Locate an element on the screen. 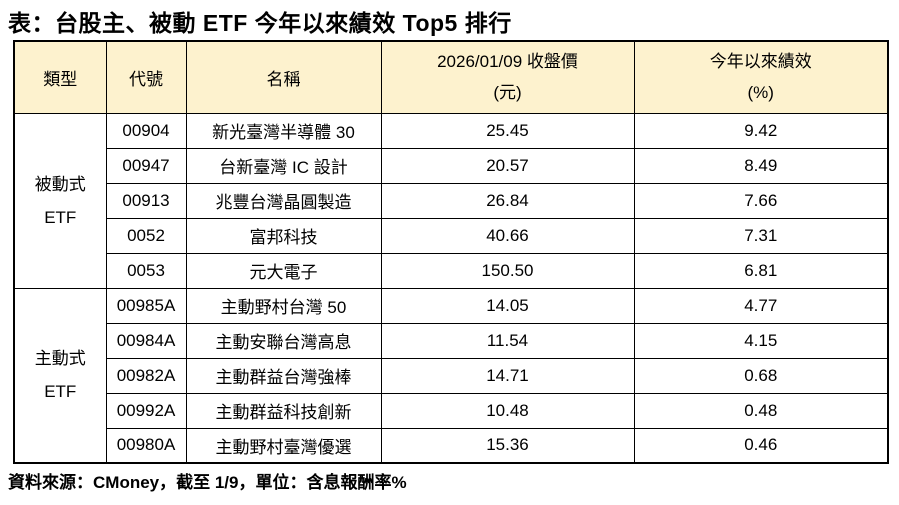 The image size is (899, 505). table-header: 類型 代號 名稱 2026/01/09 收盤價 (元) 今年以來績效 (%) is located at coordinates (451, 77).